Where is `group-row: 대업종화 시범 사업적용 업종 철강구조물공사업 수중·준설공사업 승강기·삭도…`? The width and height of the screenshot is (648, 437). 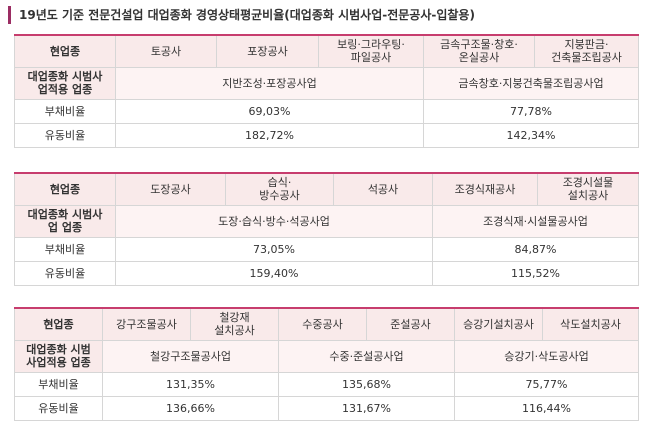
group-row: 대업종화 시범 사업적용 업종 철강구조물공사업 수중·준설공사업 승강기·삭도… is located at coordinates (326, 356).